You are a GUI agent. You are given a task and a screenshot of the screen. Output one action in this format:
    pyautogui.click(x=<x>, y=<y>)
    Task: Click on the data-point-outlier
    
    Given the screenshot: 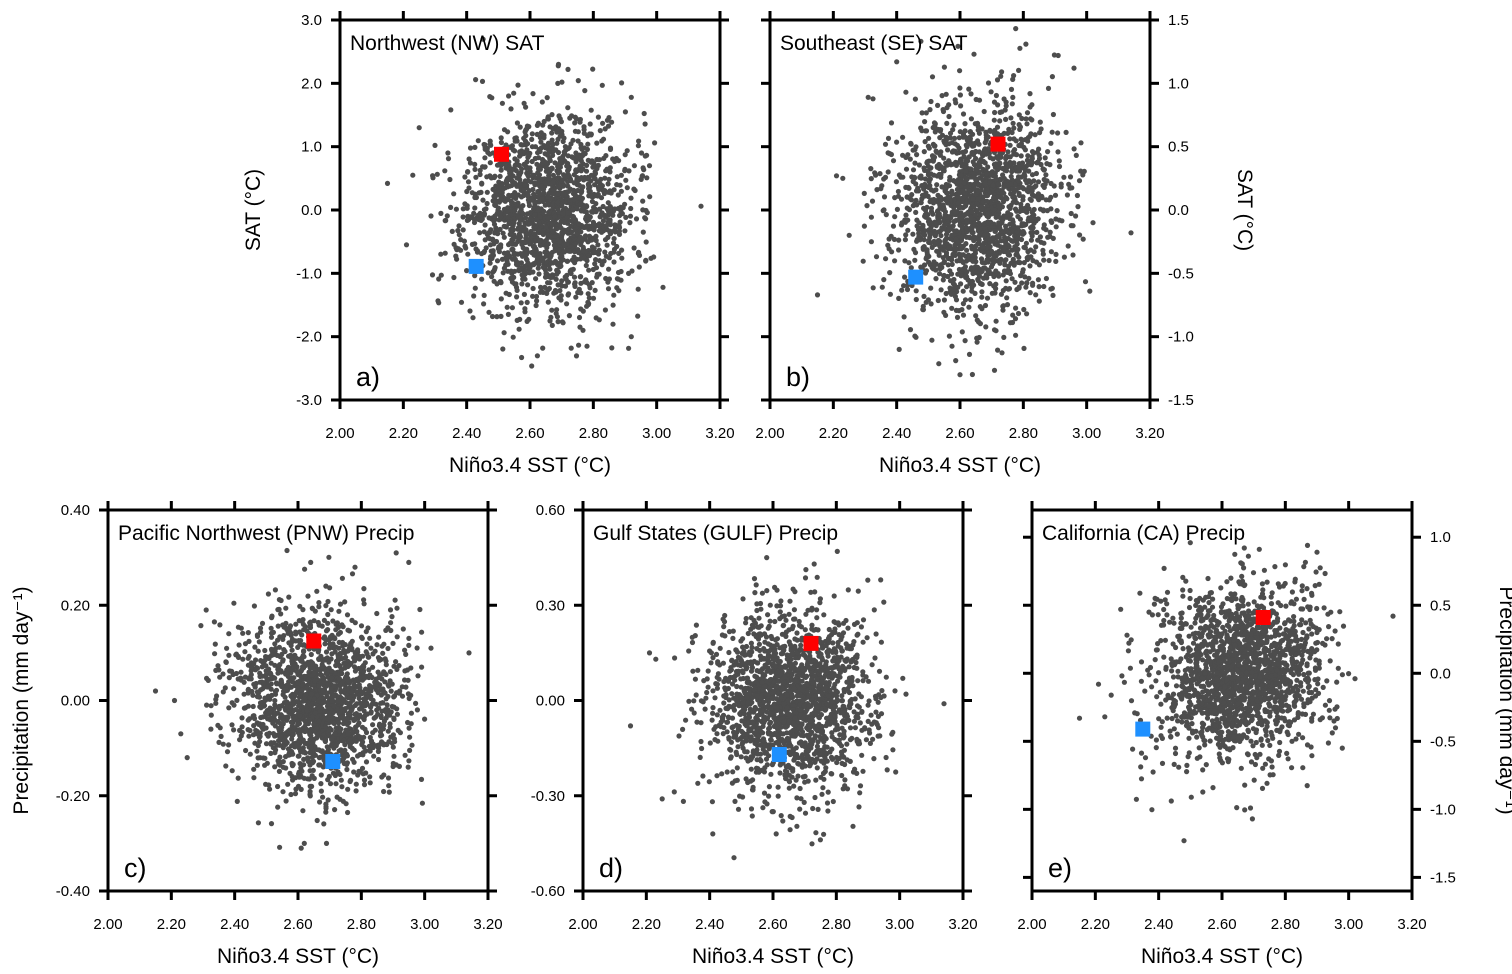 What is the action you would take?
    pyautogui.click(x=701, y=206)
    